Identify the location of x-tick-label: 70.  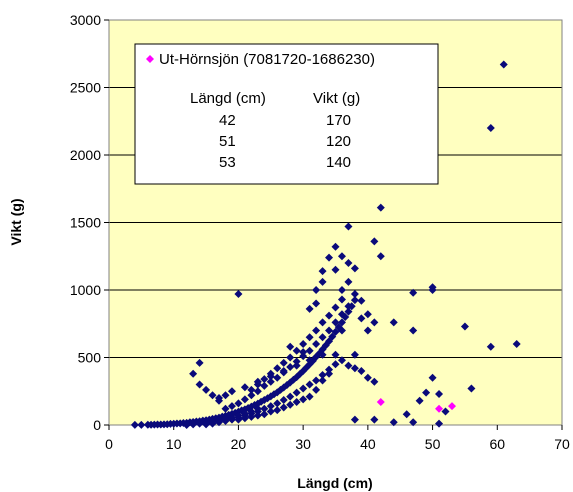
(562, 444).